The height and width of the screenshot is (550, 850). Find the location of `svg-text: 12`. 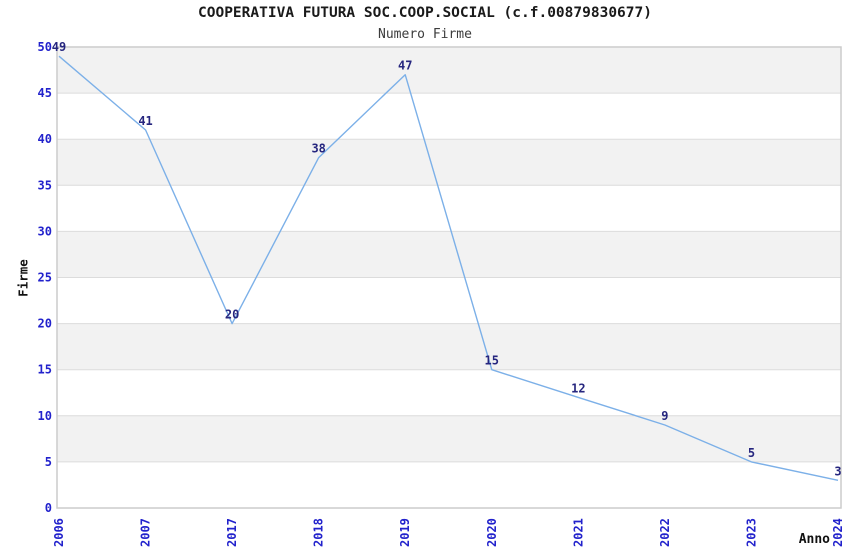

svg-text: 12 is located at coordinates (578, 388).